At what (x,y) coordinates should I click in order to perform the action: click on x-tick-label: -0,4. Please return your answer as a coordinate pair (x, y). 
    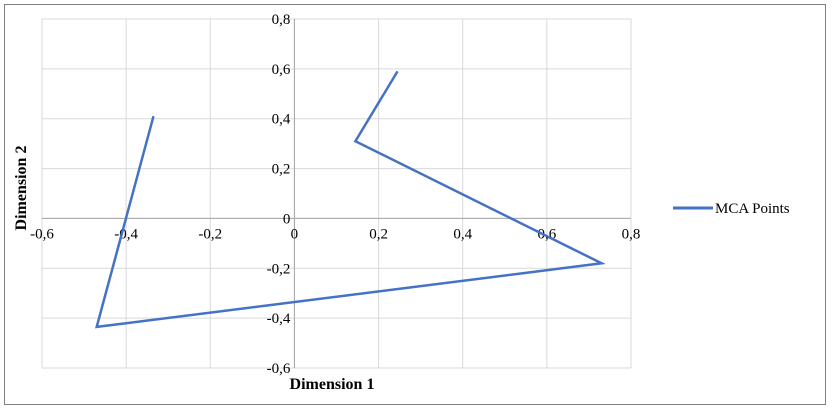
    Looking at the image, I should click on (126, 234).